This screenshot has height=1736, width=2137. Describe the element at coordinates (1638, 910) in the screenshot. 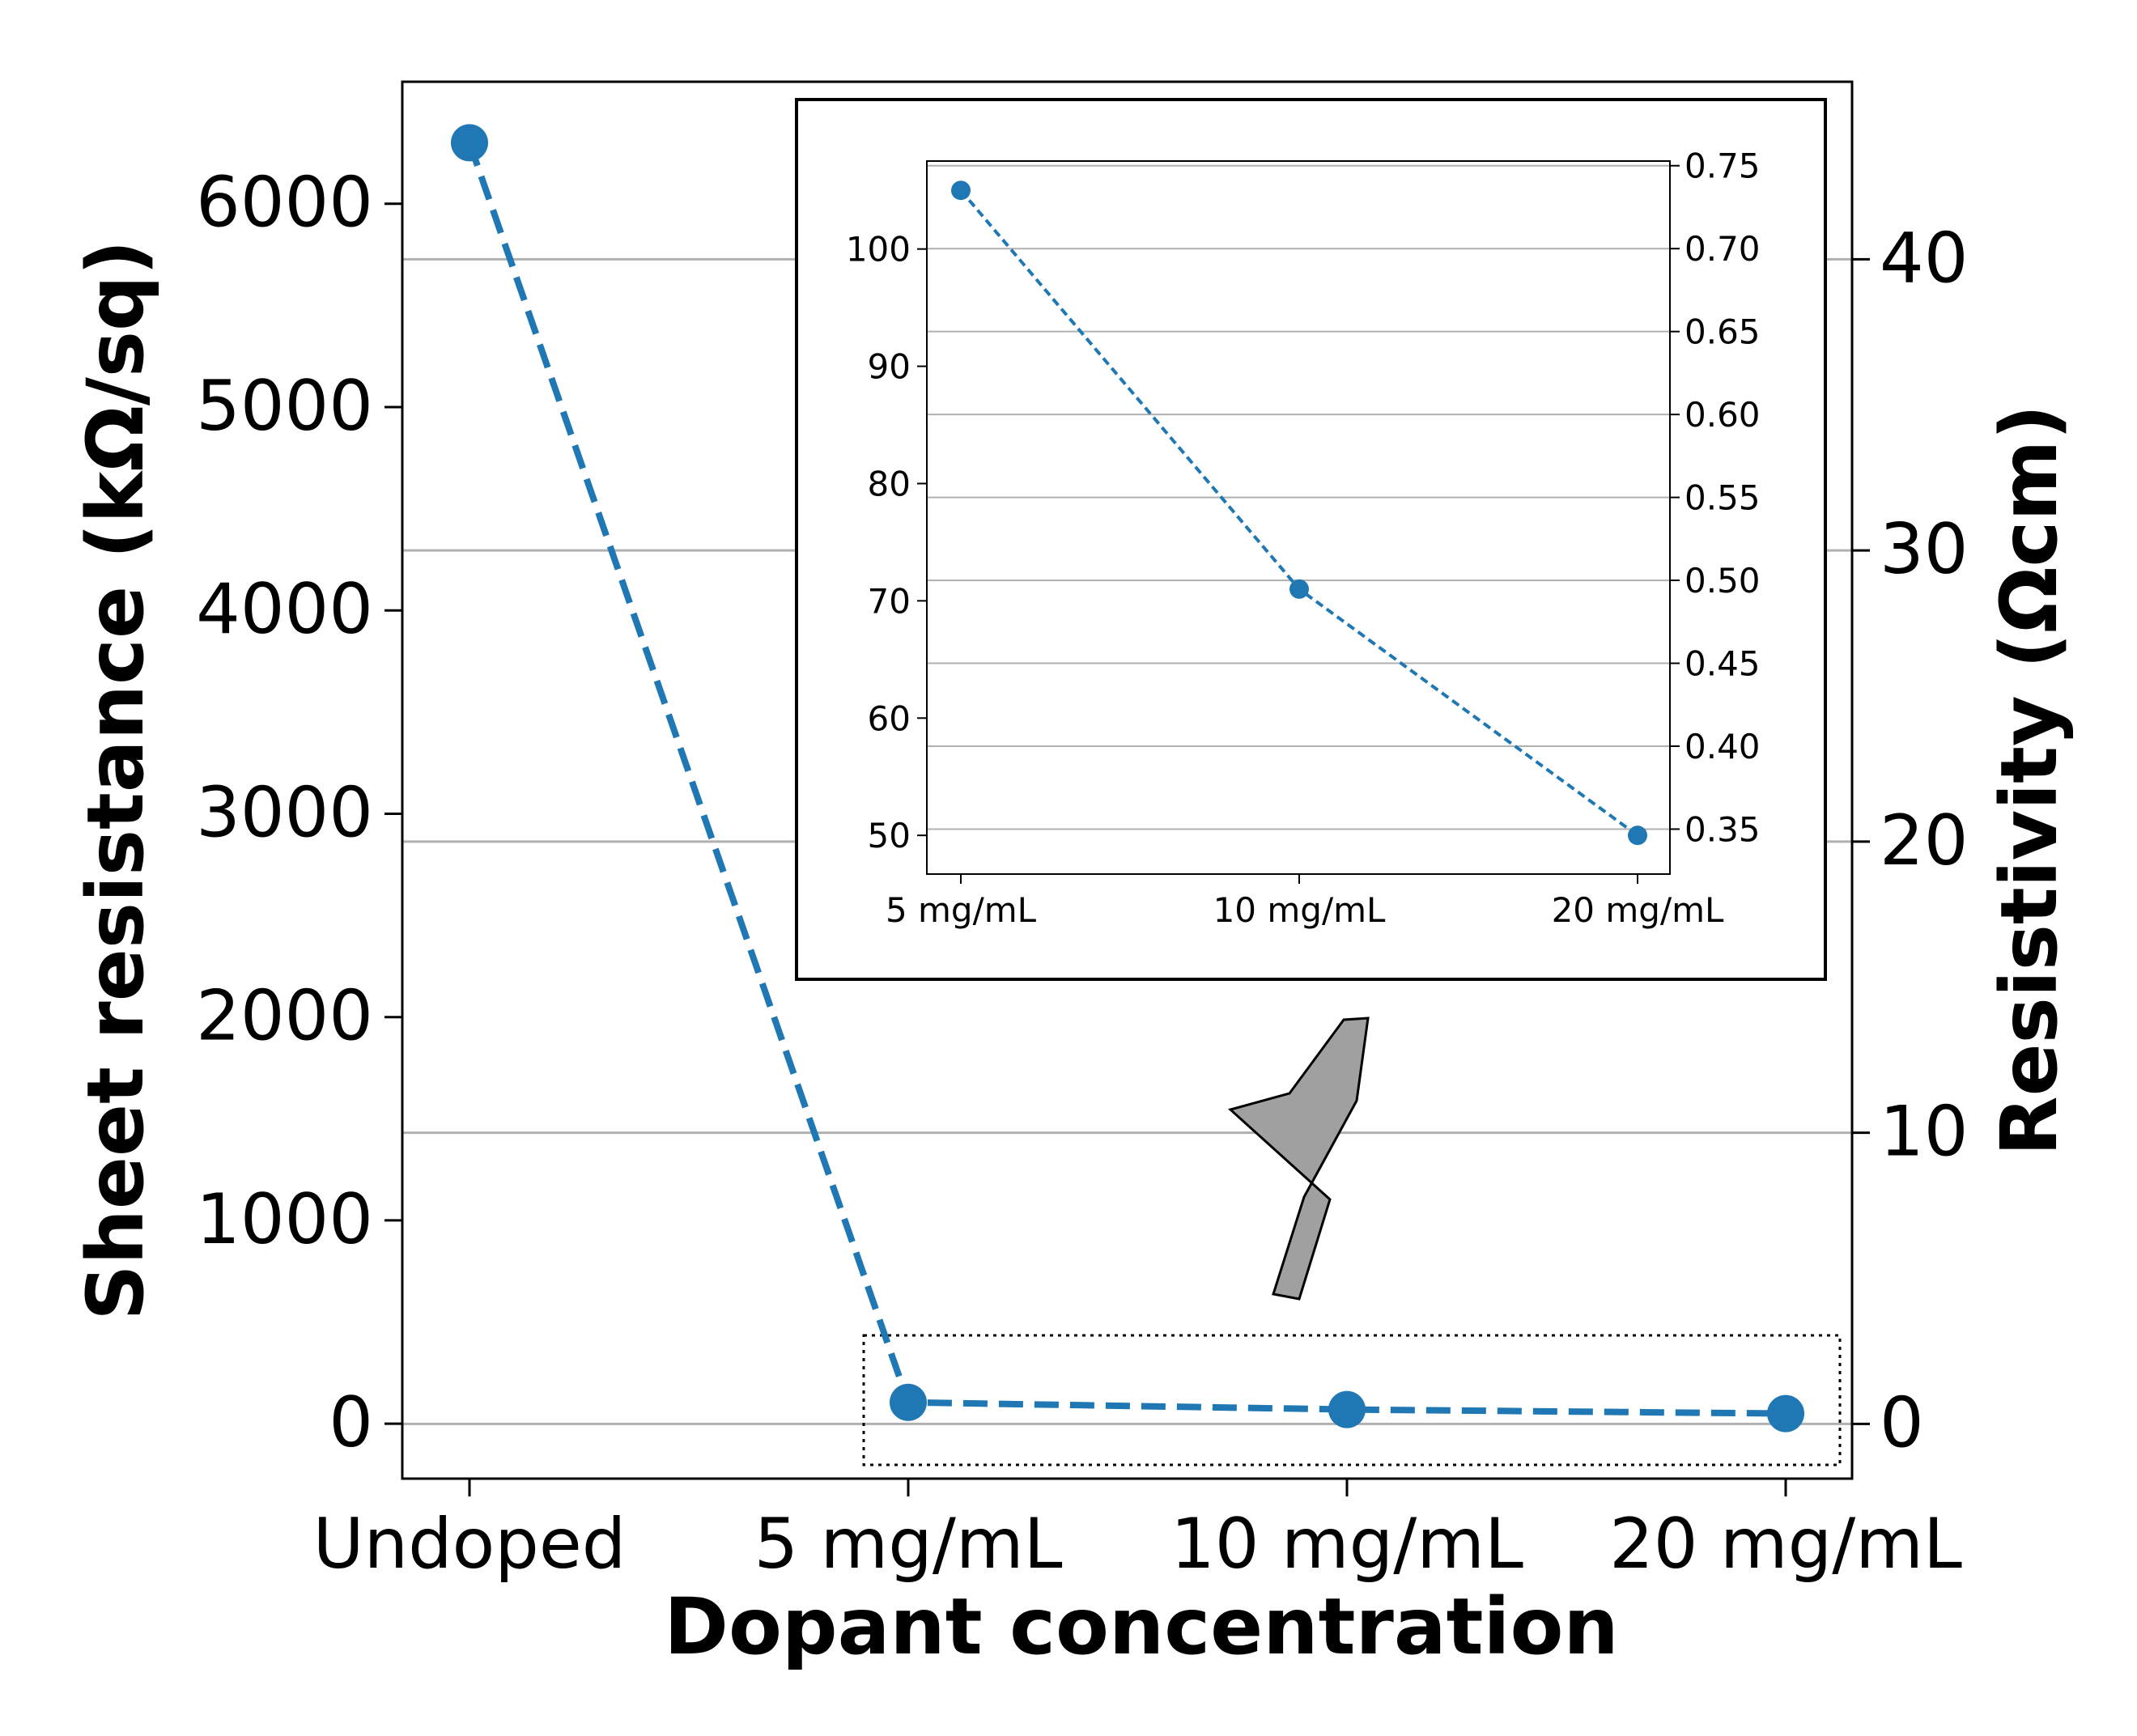

I see `inset-x-tick-label: 20 mg/mL` at that location.